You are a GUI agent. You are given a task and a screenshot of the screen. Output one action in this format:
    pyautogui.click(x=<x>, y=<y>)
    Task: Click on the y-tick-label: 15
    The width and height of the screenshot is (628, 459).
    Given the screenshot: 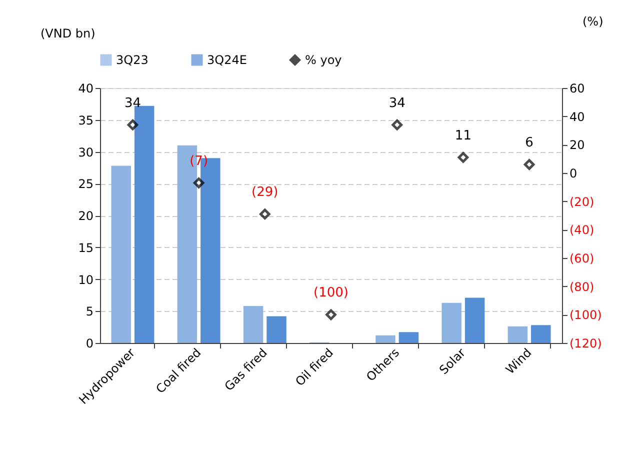 What is the action you would take?
    pyautogui.click(x=86, y=247)
    